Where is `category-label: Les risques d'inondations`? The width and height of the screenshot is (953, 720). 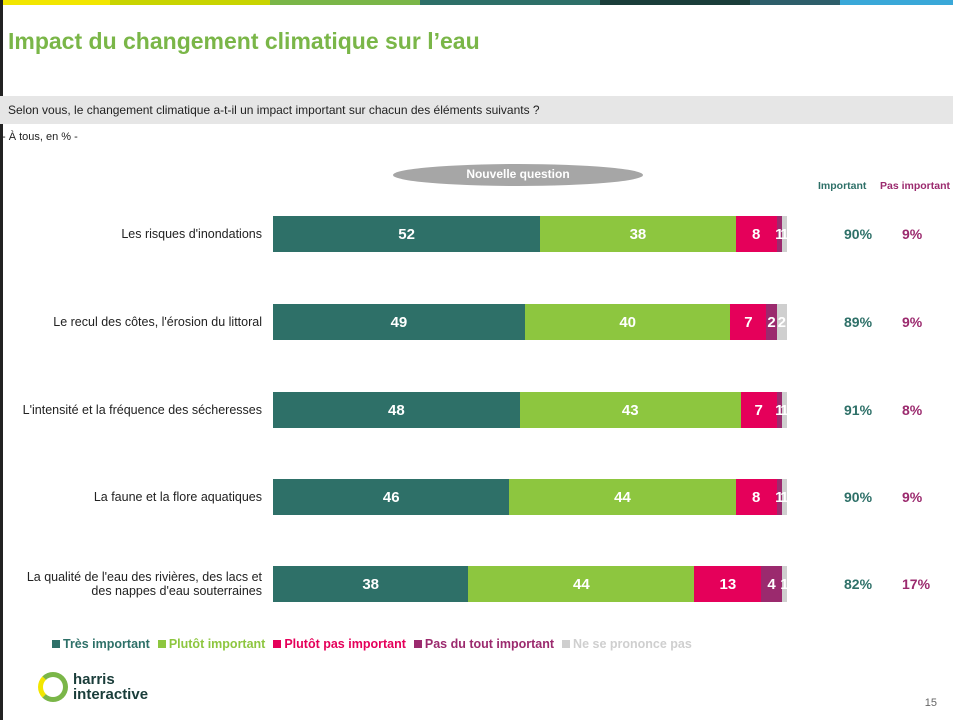 category-label: Les risques d'inondations is located at coordinates (191, 234).